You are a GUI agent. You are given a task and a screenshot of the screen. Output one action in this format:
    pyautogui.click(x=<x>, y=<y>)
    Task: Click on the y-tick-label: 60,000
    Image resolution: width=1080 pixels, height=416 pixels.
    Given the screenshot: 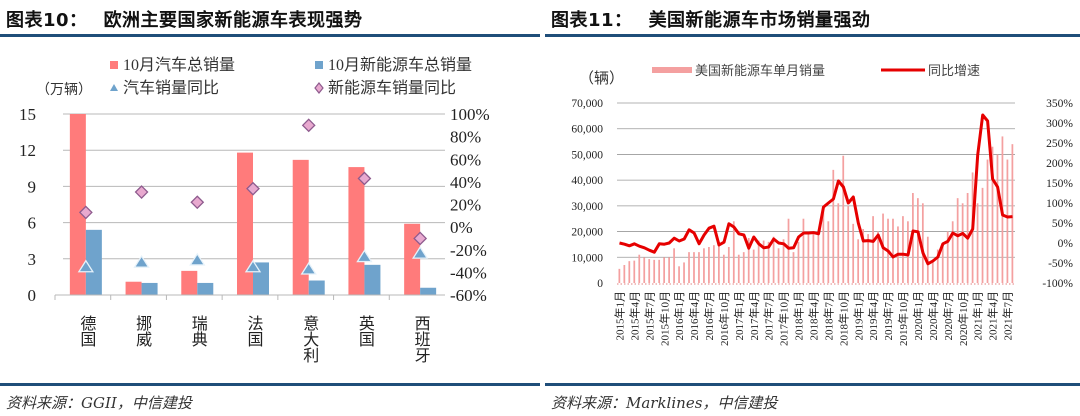 What is the action you would take?
    pyautogui.click(x=587, y=130)
    